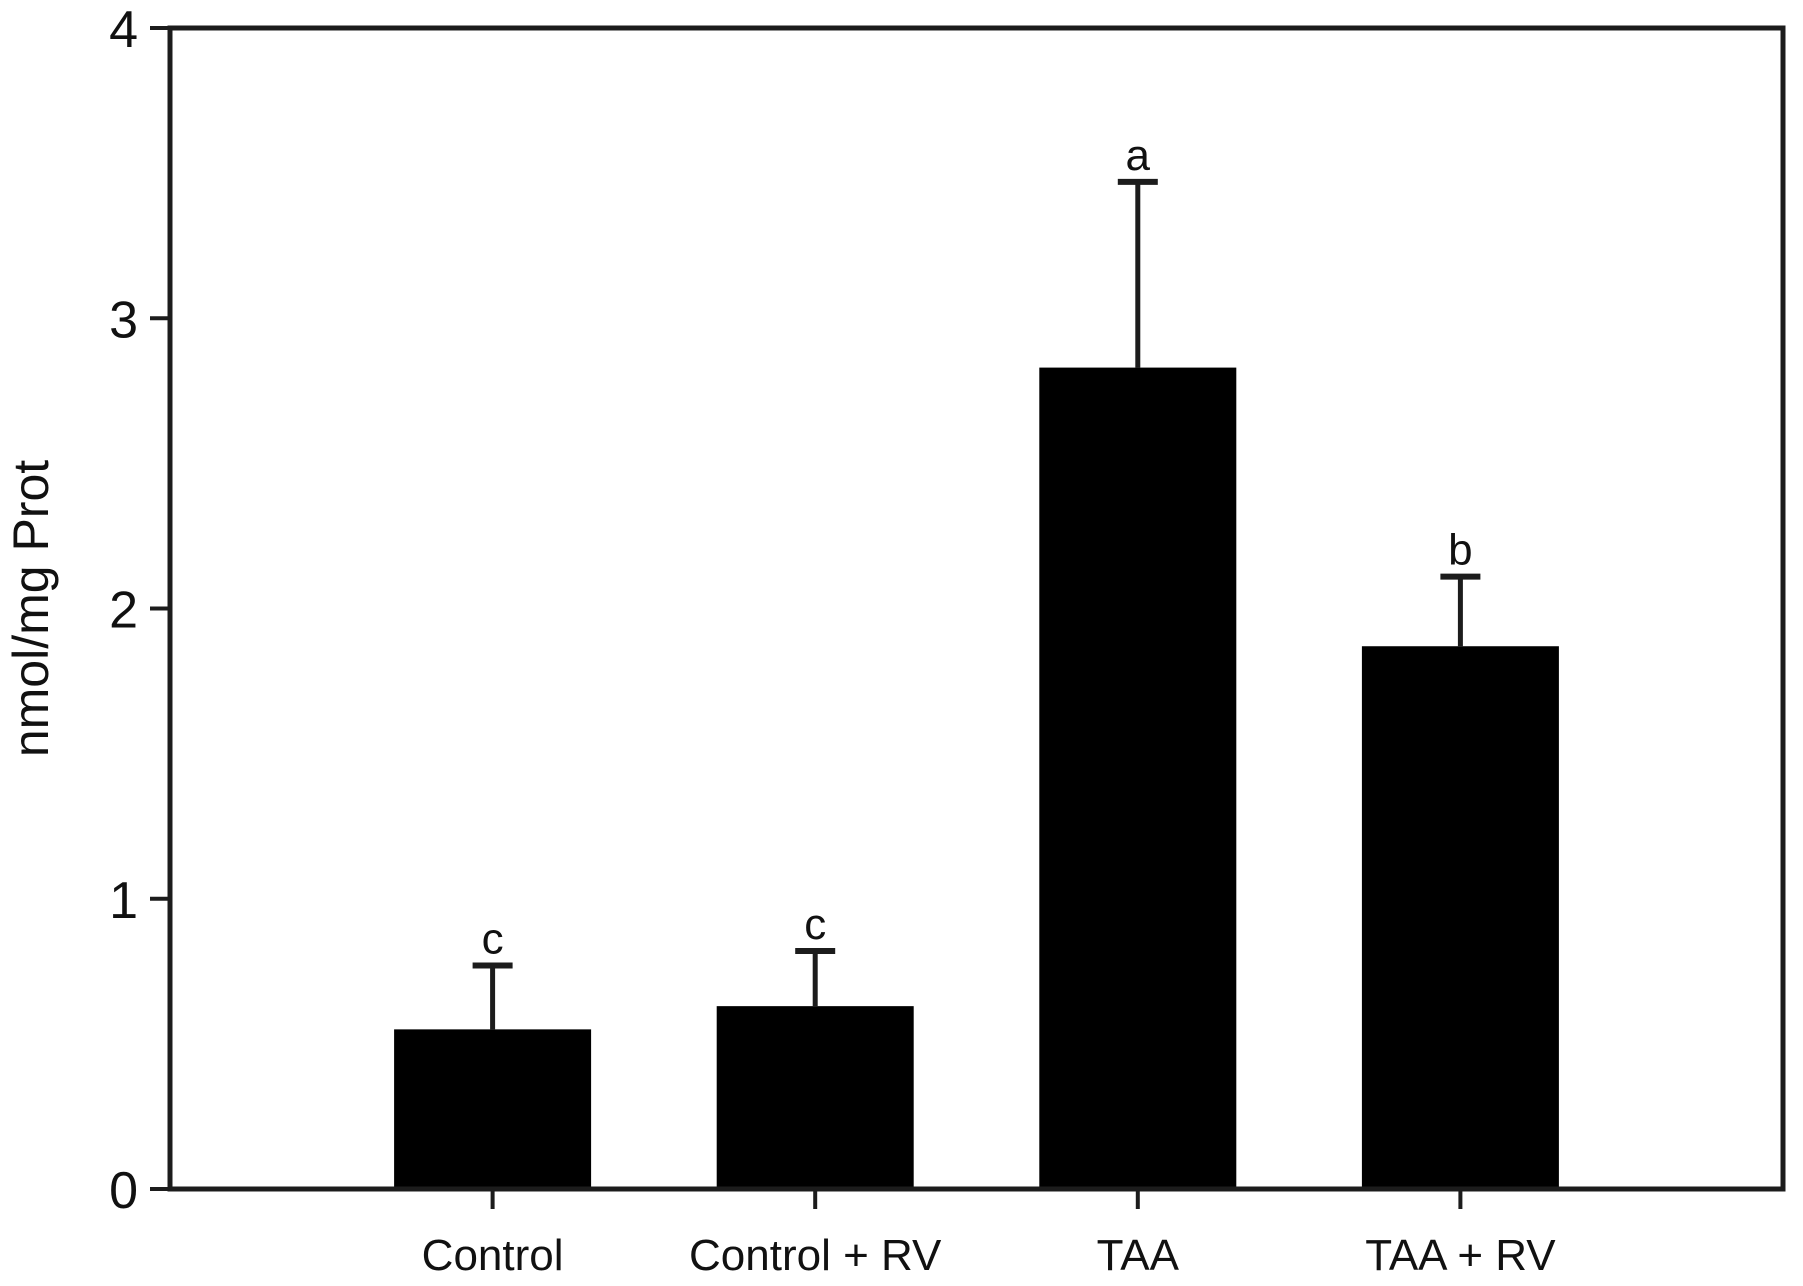  I want to click on y-tick-label: 1, so click(123, 901).